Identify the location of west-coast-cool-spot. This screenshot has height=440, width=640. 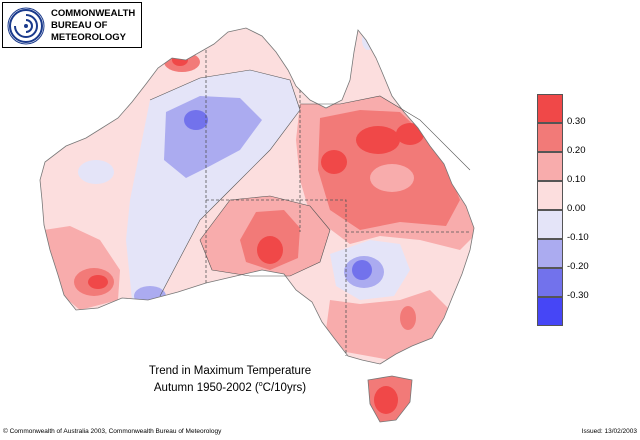
(96, 172).